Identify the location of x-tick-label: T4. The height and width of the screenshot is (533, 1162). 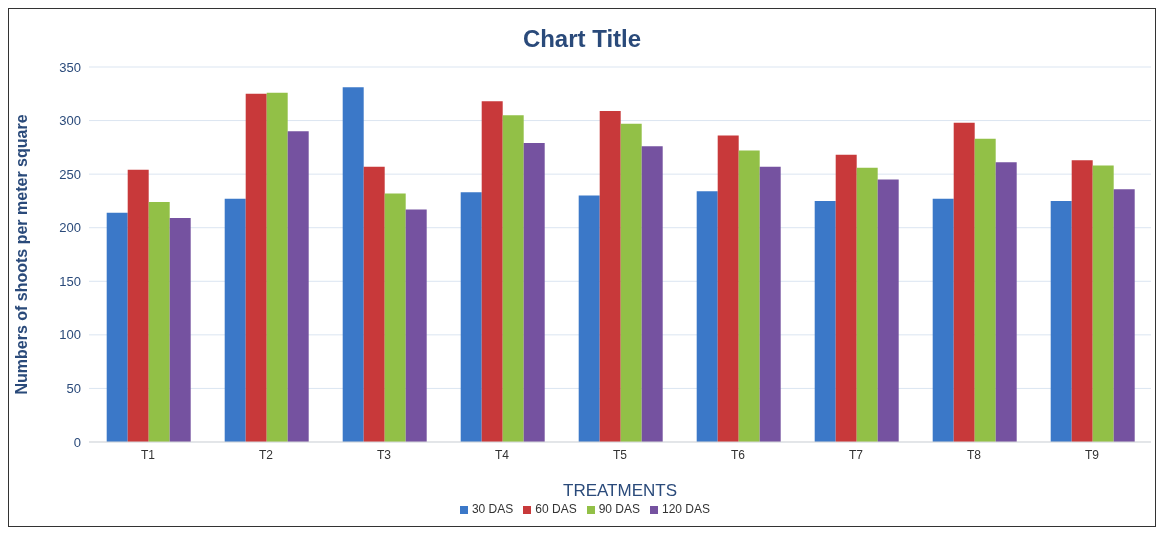
(502, 454).